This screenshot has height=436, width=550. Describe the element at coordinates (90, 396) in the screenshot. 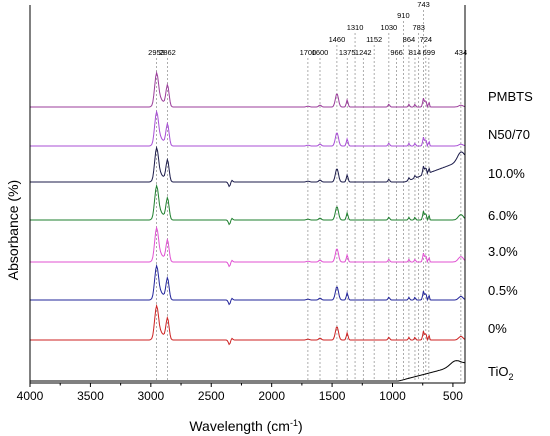

I see `x-tick-label: 3500` at that location.